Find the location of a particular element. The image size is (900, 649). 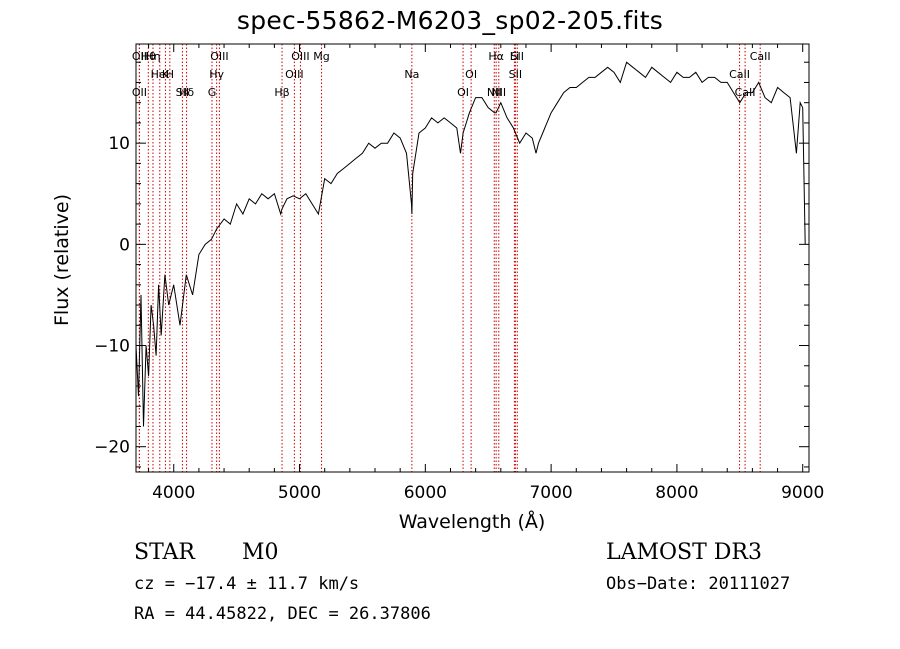

x-axis-label: Wavelength (Å) is located at coordinates (472, 521).